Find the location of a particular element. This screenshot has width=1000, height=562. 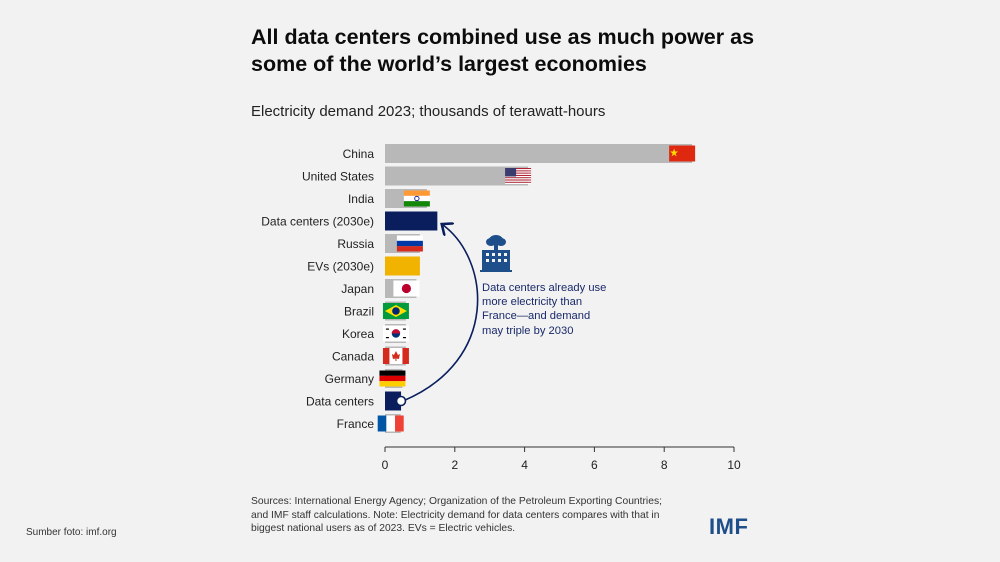

x-tick-label: 8 is located at coordinates (664, 465).